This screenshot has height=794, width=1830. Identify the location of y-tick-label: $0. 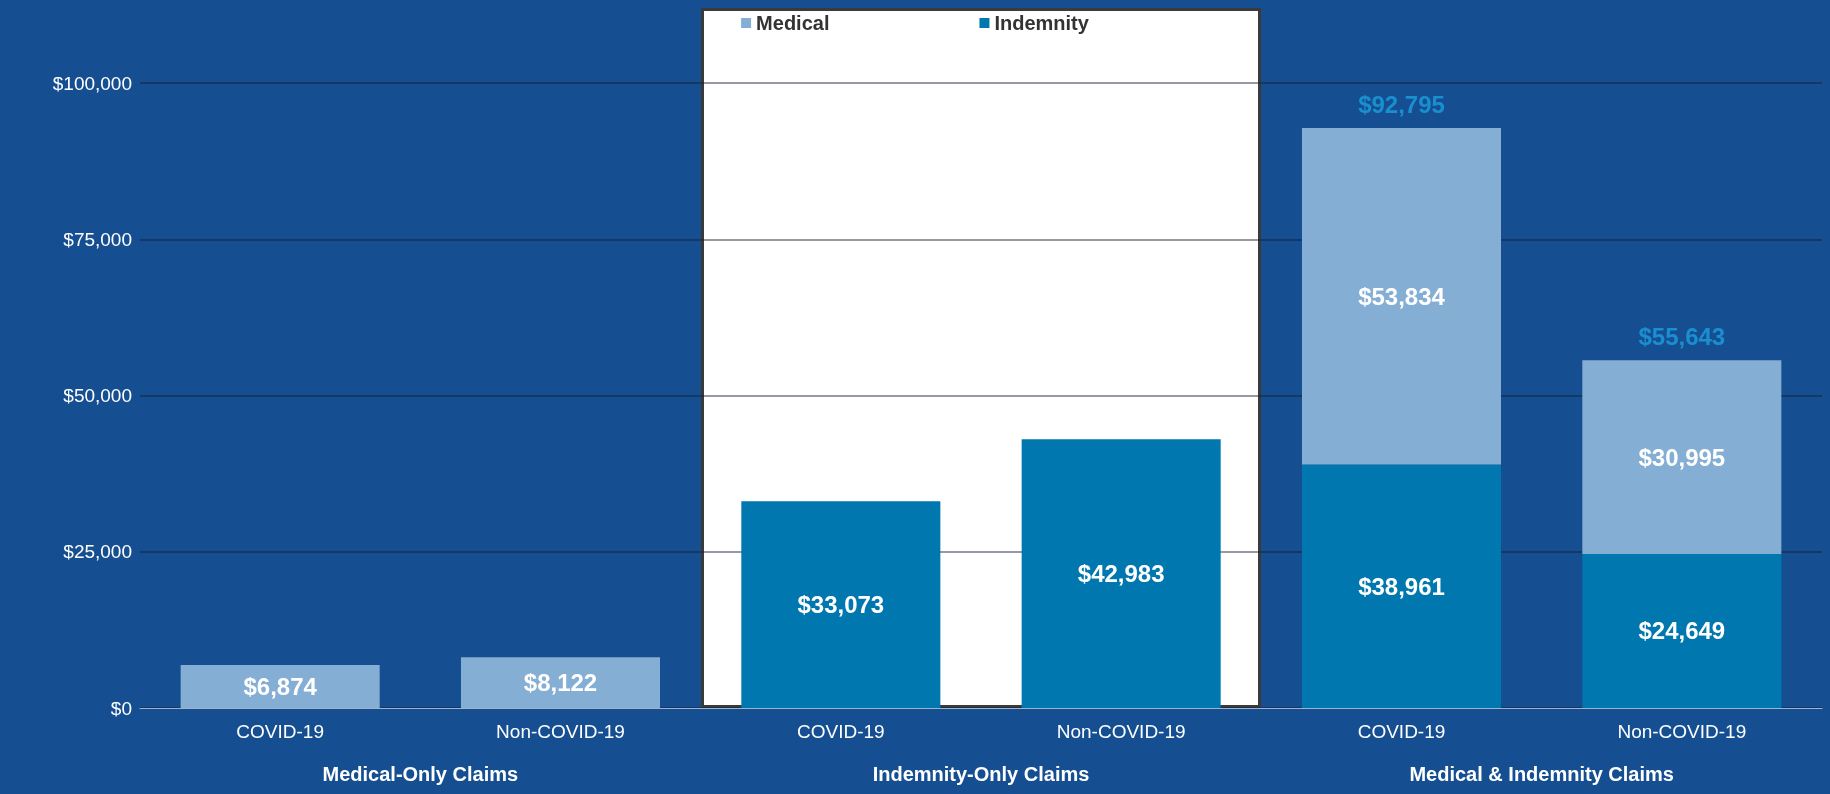
(121, 708).